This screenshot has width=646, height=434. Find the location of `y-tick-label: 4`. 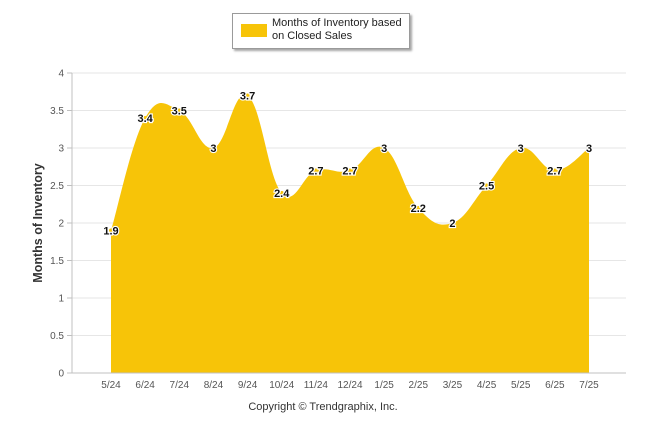

y-tick-label: 4 is located at coordinates (61, 74).